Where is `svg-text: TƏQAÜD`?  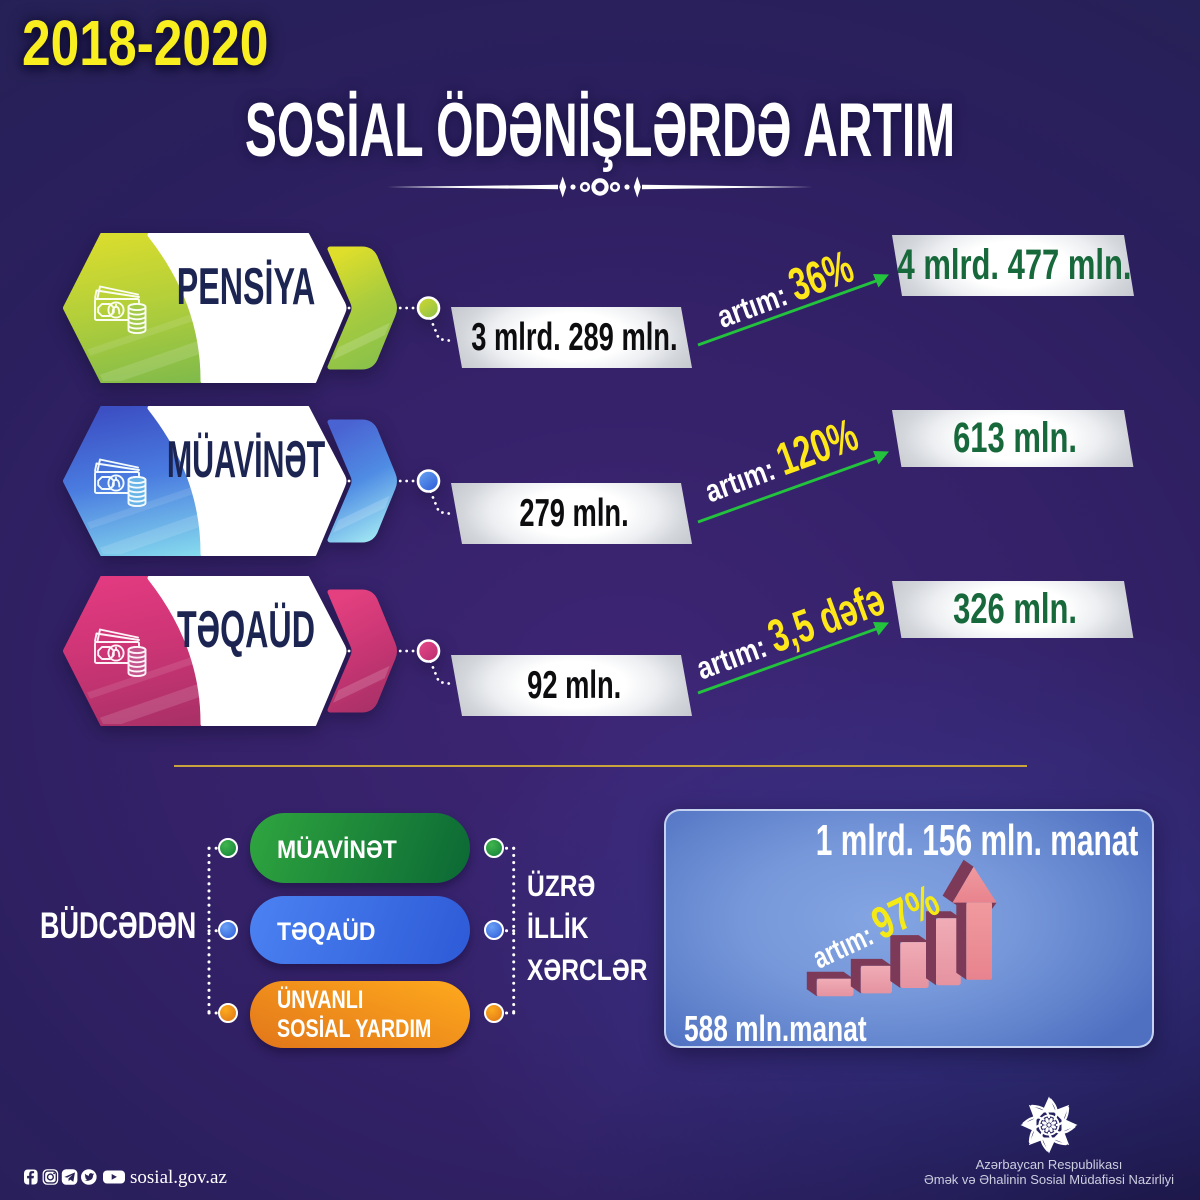 svg-text: TƏQAÜD is located at coordinates (246, 630).